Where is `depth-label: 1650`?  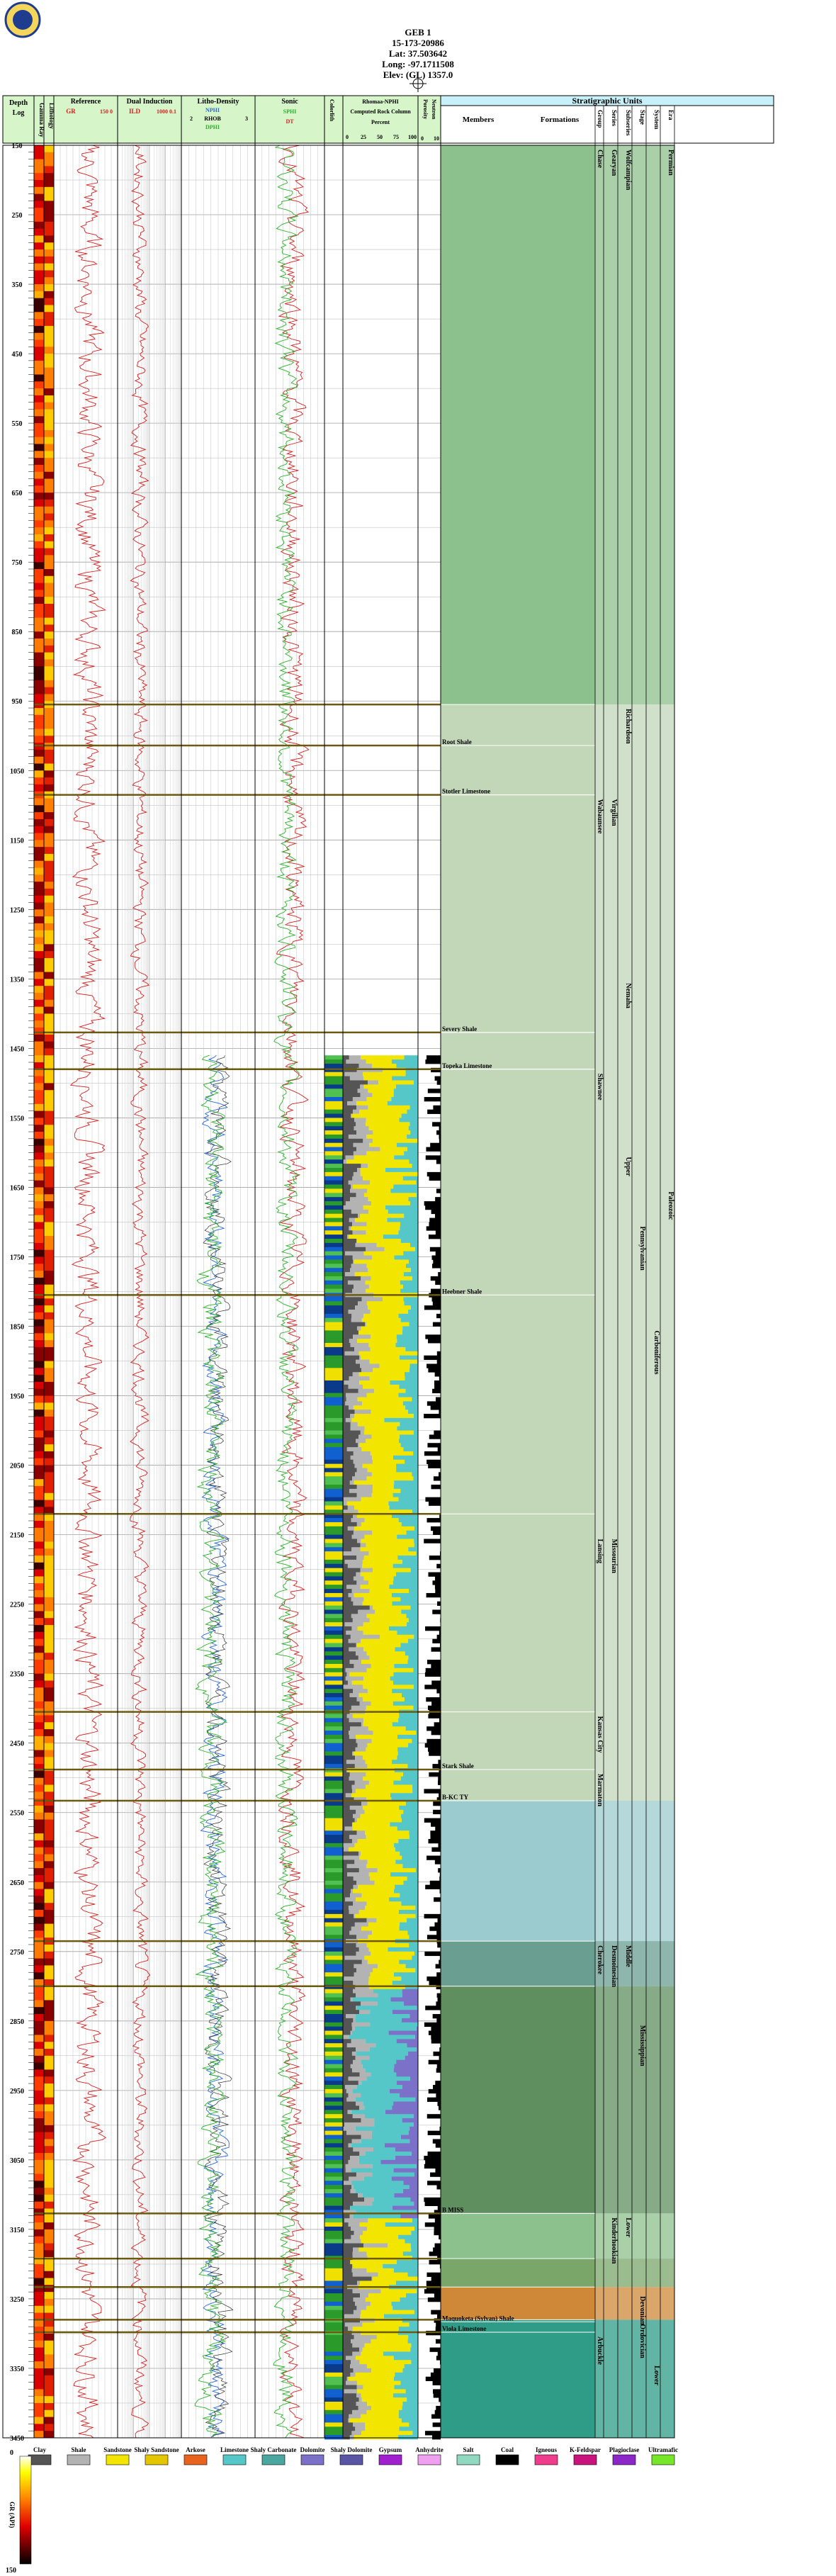 depth-label: 1650 is located at coordinates (17, 1188).